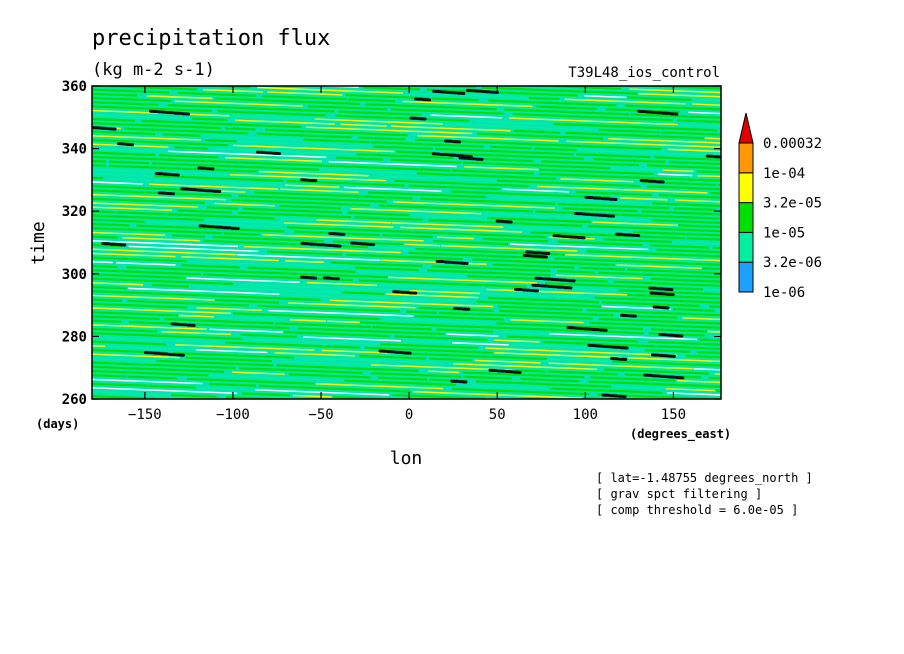 This screenshot has width=904, height=654. I want to click on legend-label: 1e-04, so click(784, 174).